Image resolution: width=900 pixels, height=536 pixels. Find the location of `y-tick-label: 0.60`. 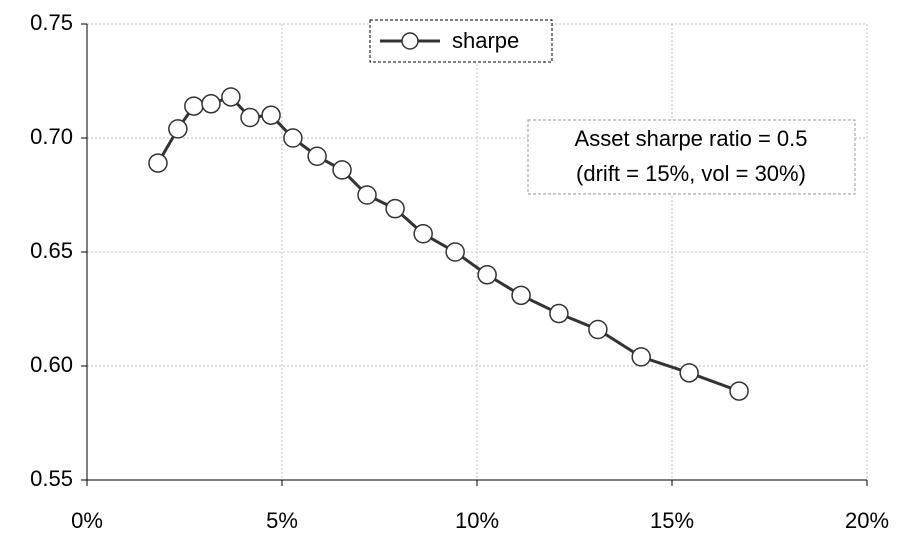

y-tick-label: 0.60 is located at coordinates (51, 364).